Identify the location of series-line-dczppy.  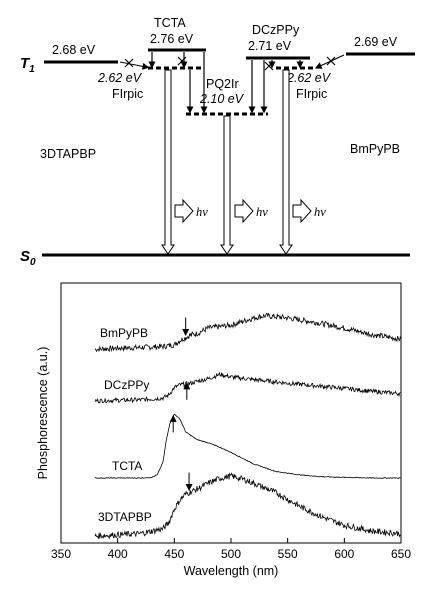
(247, 387).